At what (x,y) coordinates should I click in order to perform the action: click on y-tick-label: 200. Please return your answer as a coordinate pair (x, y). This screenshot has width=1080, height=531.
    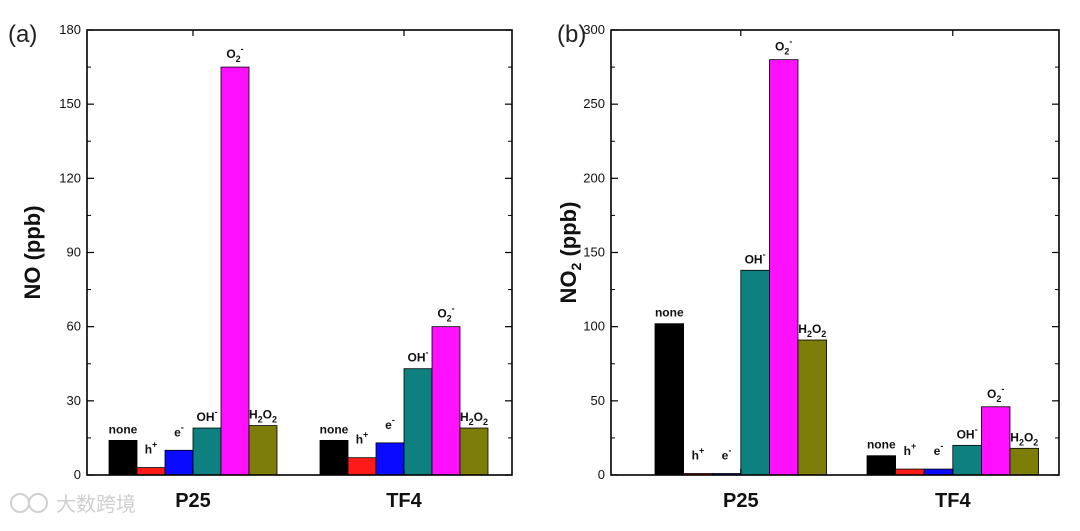
    Looking at the image, I should click on (594, 177).